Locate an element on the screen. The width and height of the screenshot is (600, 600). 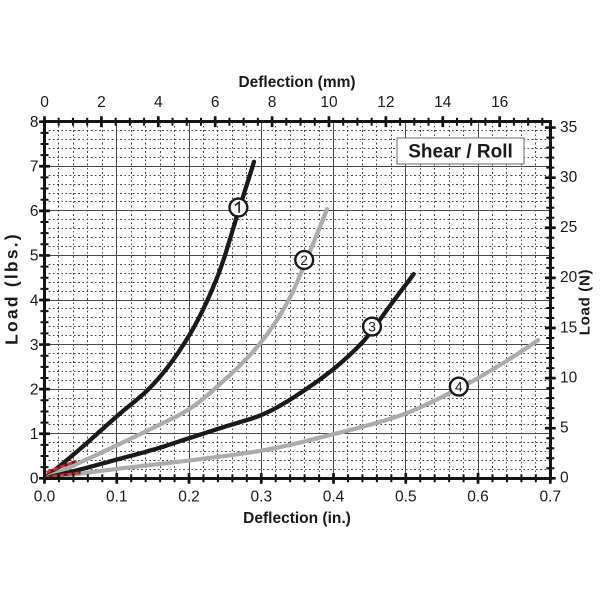
svg-text: 0.6 is located at coordinates (478, 497).